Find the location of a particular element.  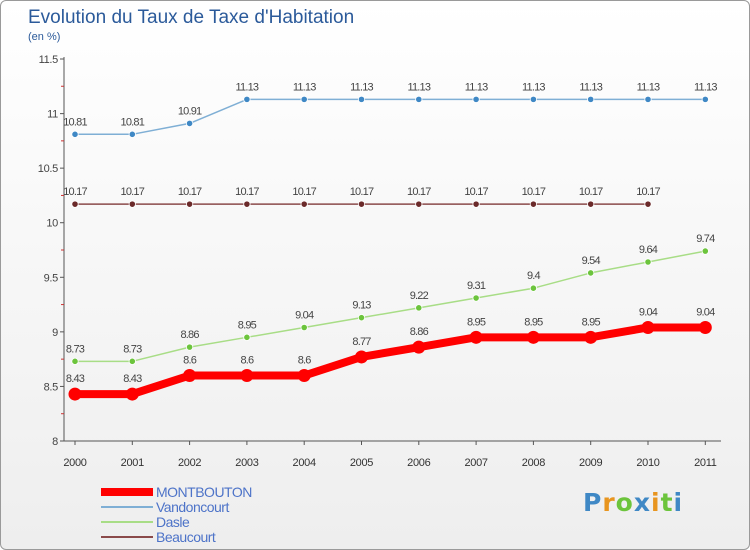

proxiti-logo: Proxiti is located at coordinates (633, 502).